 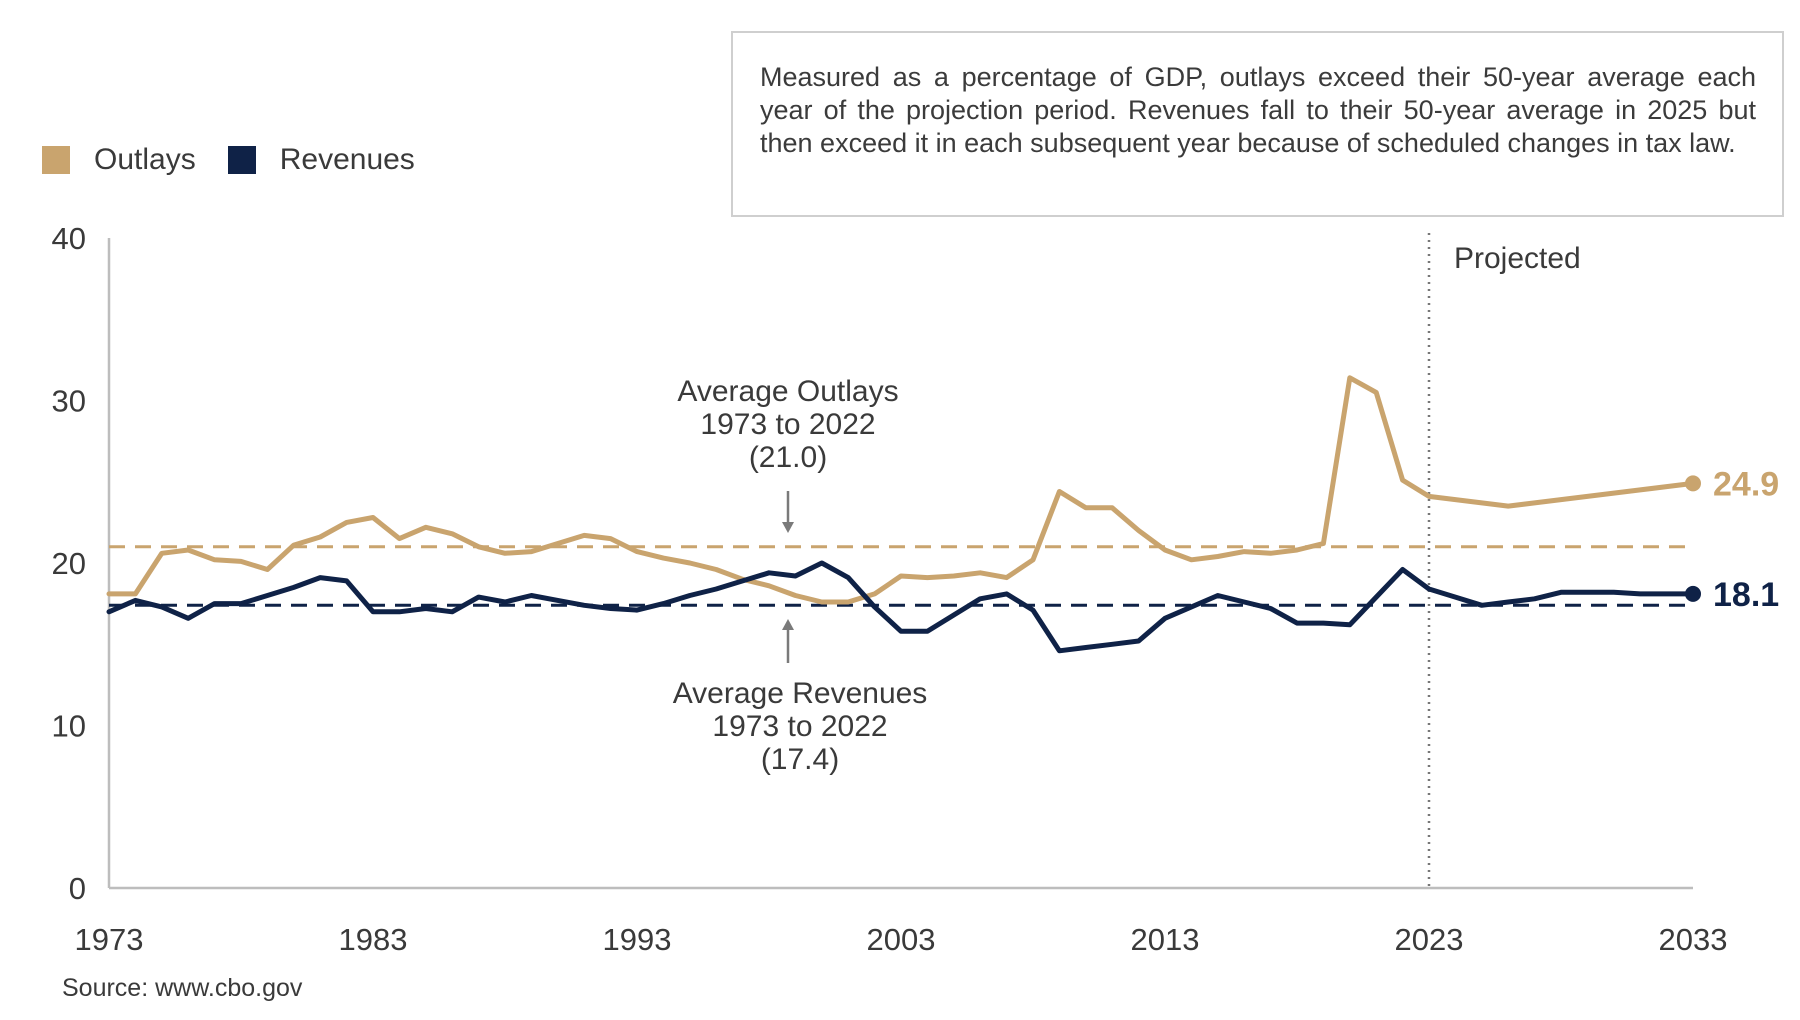 What do you see at coordinates (373, 939) in the screenshot?
I see `x-tick-label-1983: 1983` at bounding box center [373, 939].